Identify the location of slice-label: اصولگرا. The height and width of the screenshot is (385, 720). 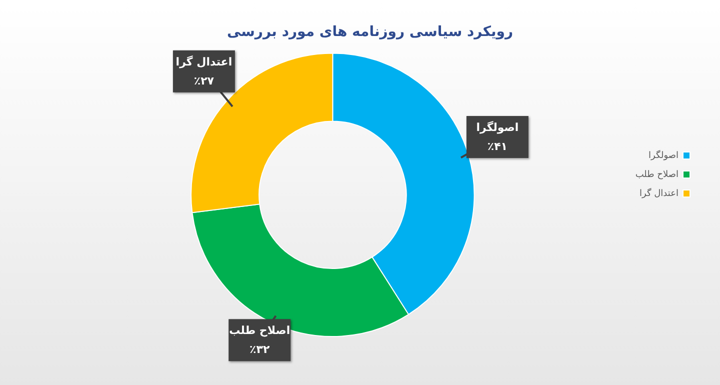
(497, 127).